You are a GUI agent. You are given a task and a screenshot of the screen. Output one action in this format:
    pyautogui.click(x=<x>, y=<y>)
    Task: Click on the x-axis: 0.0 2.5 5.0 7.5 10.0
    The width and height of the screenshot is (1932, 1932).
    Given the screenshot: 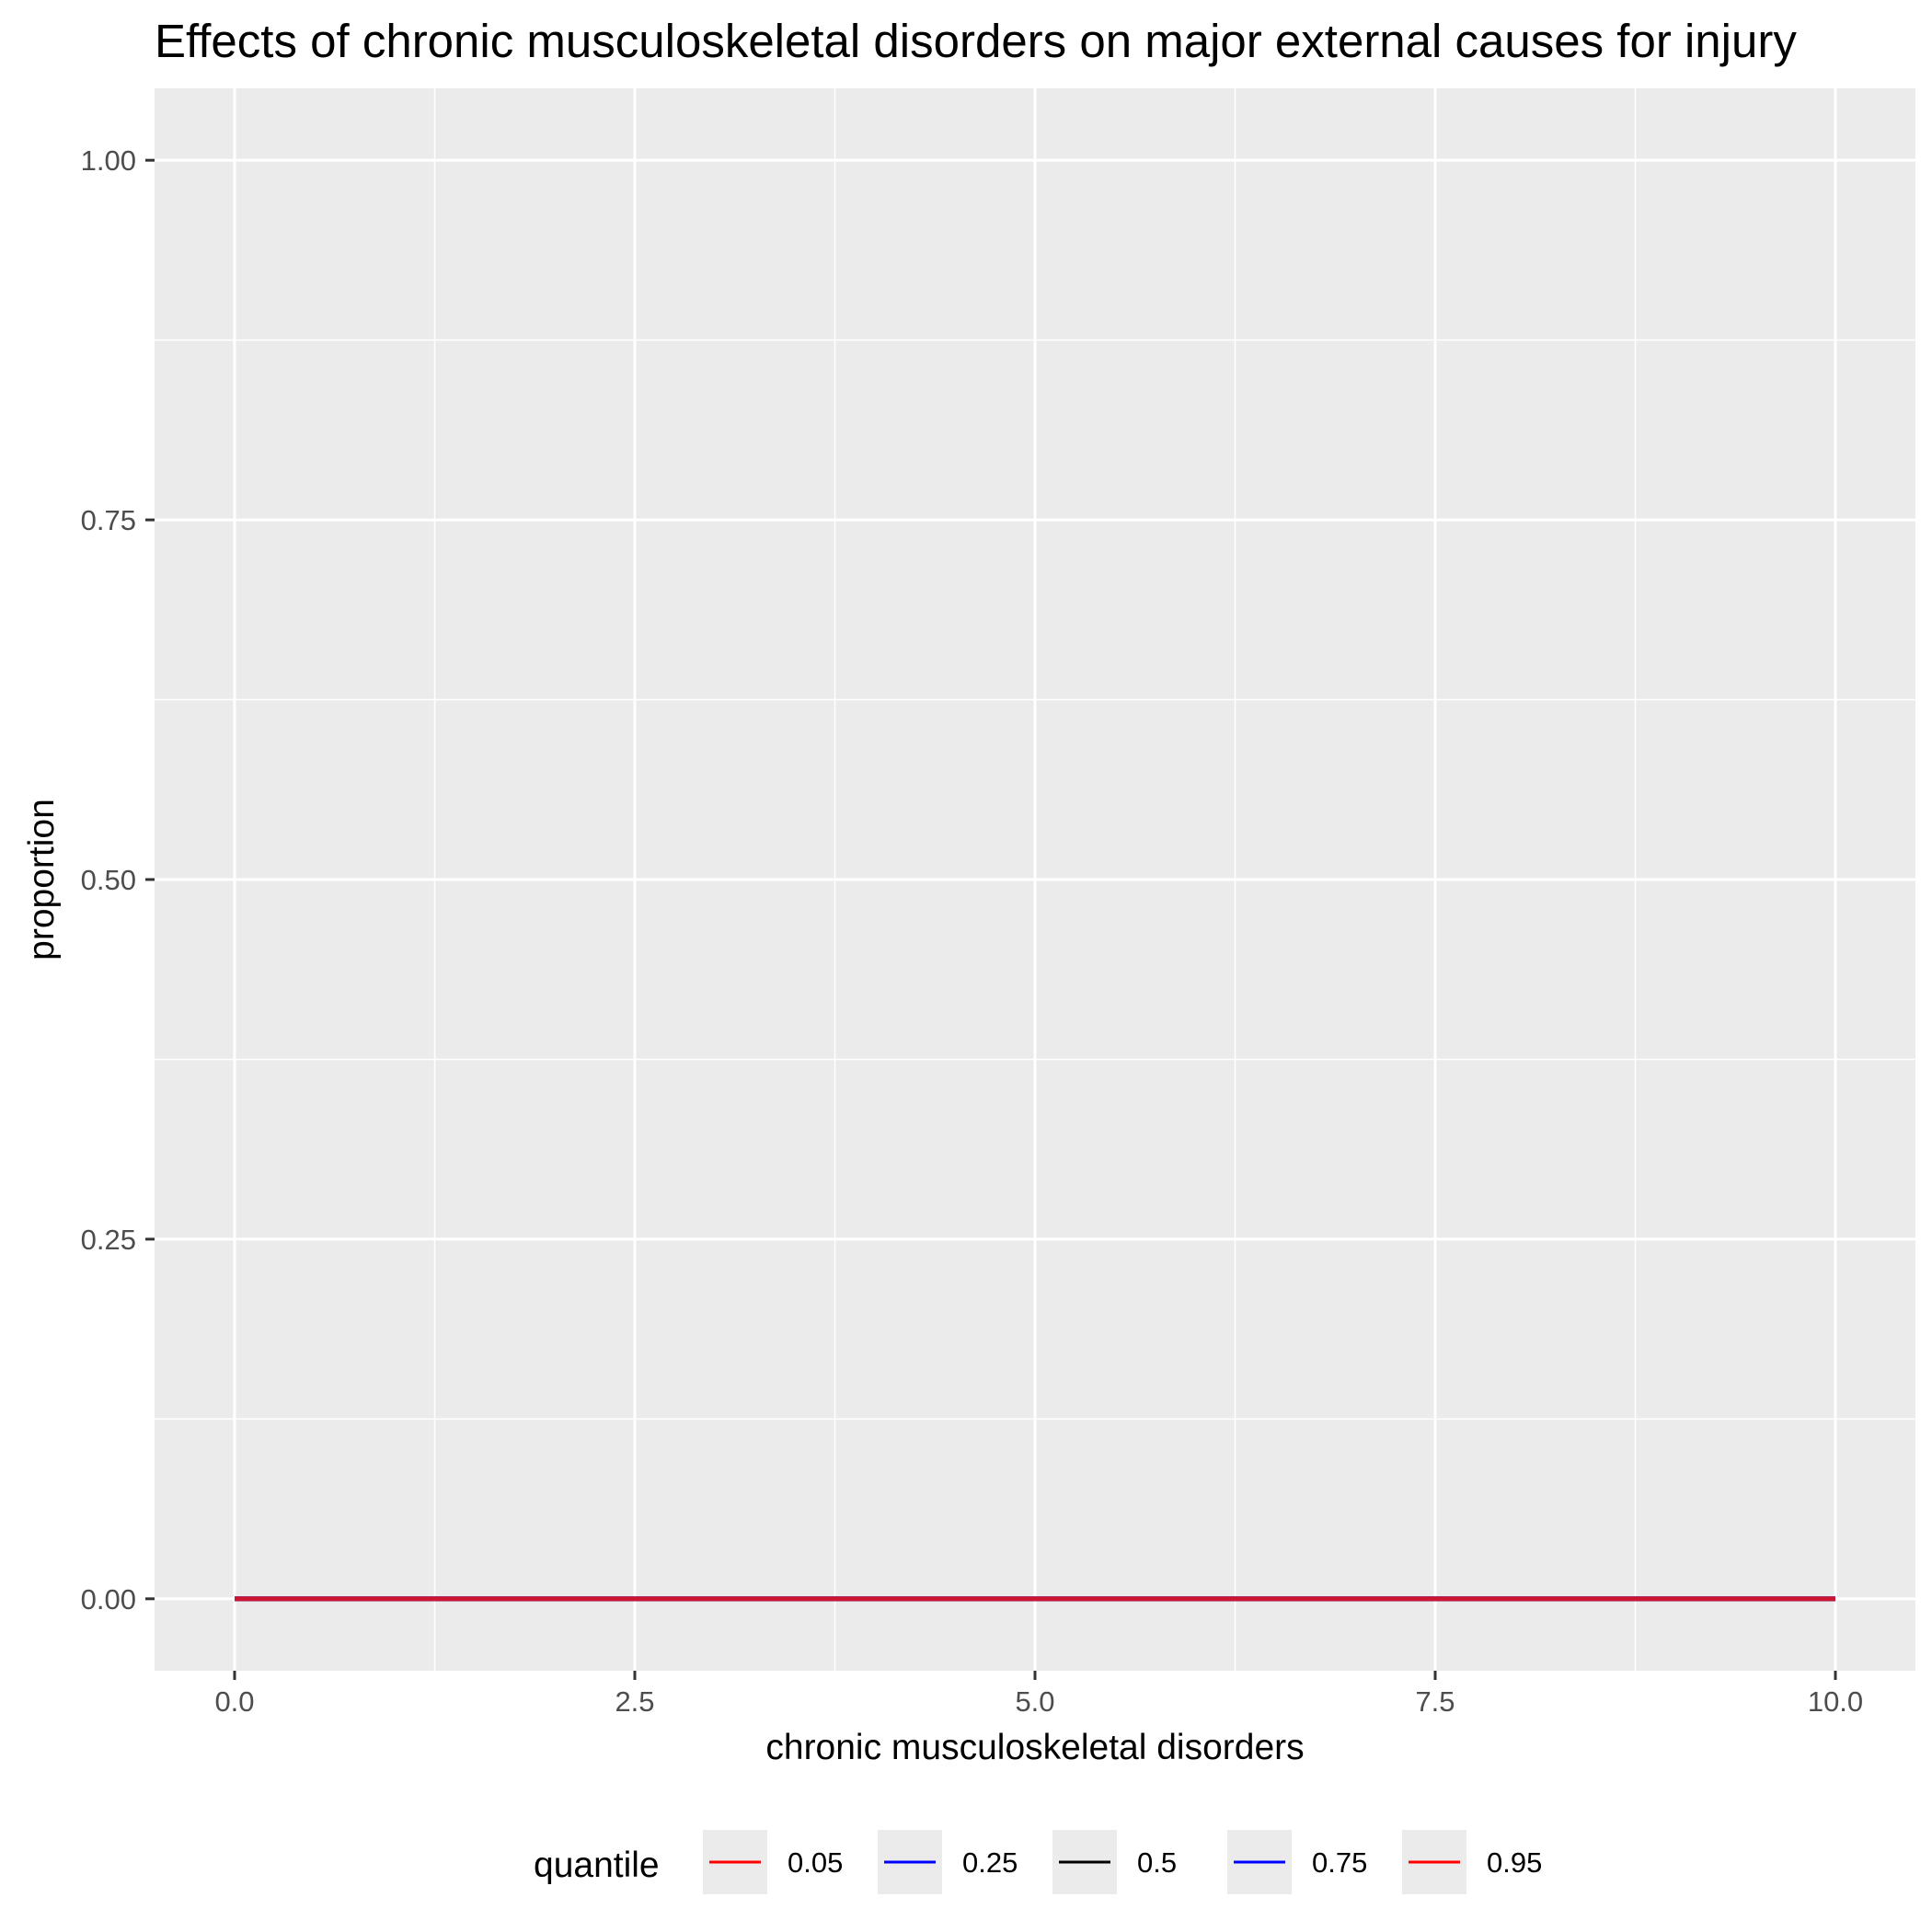 What is the action you would take?
    pyautogui.click(x=1038, y=1694)
    